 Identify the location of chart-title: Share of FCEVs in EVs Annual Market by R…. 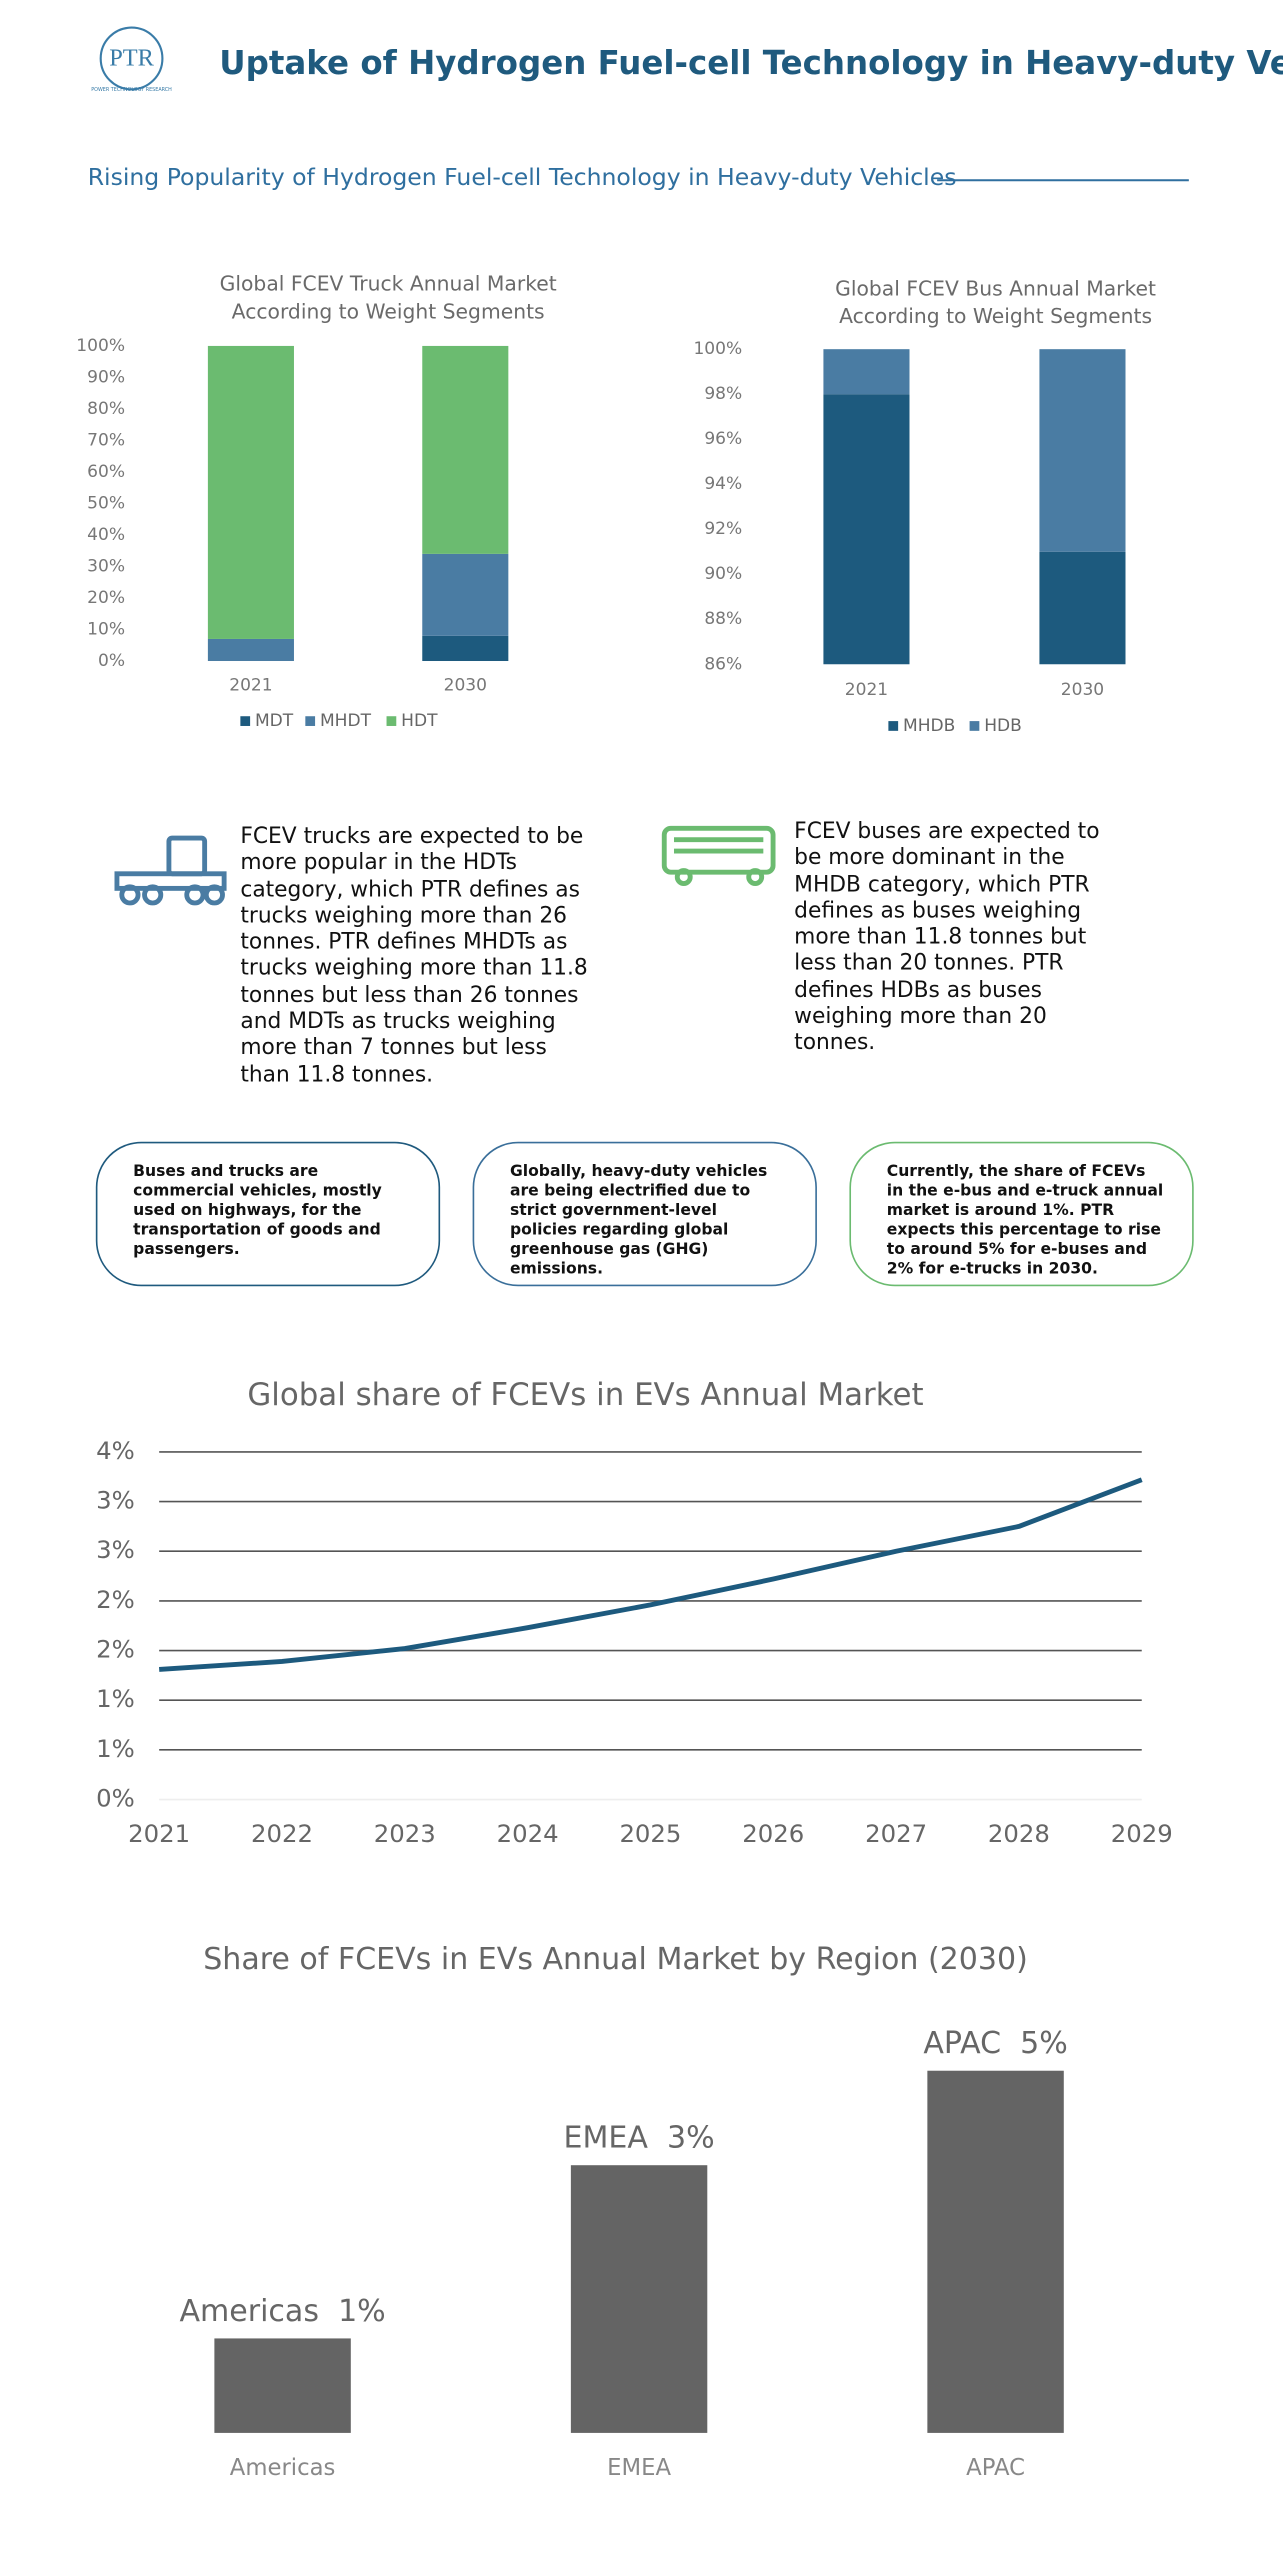
(615, 1959).